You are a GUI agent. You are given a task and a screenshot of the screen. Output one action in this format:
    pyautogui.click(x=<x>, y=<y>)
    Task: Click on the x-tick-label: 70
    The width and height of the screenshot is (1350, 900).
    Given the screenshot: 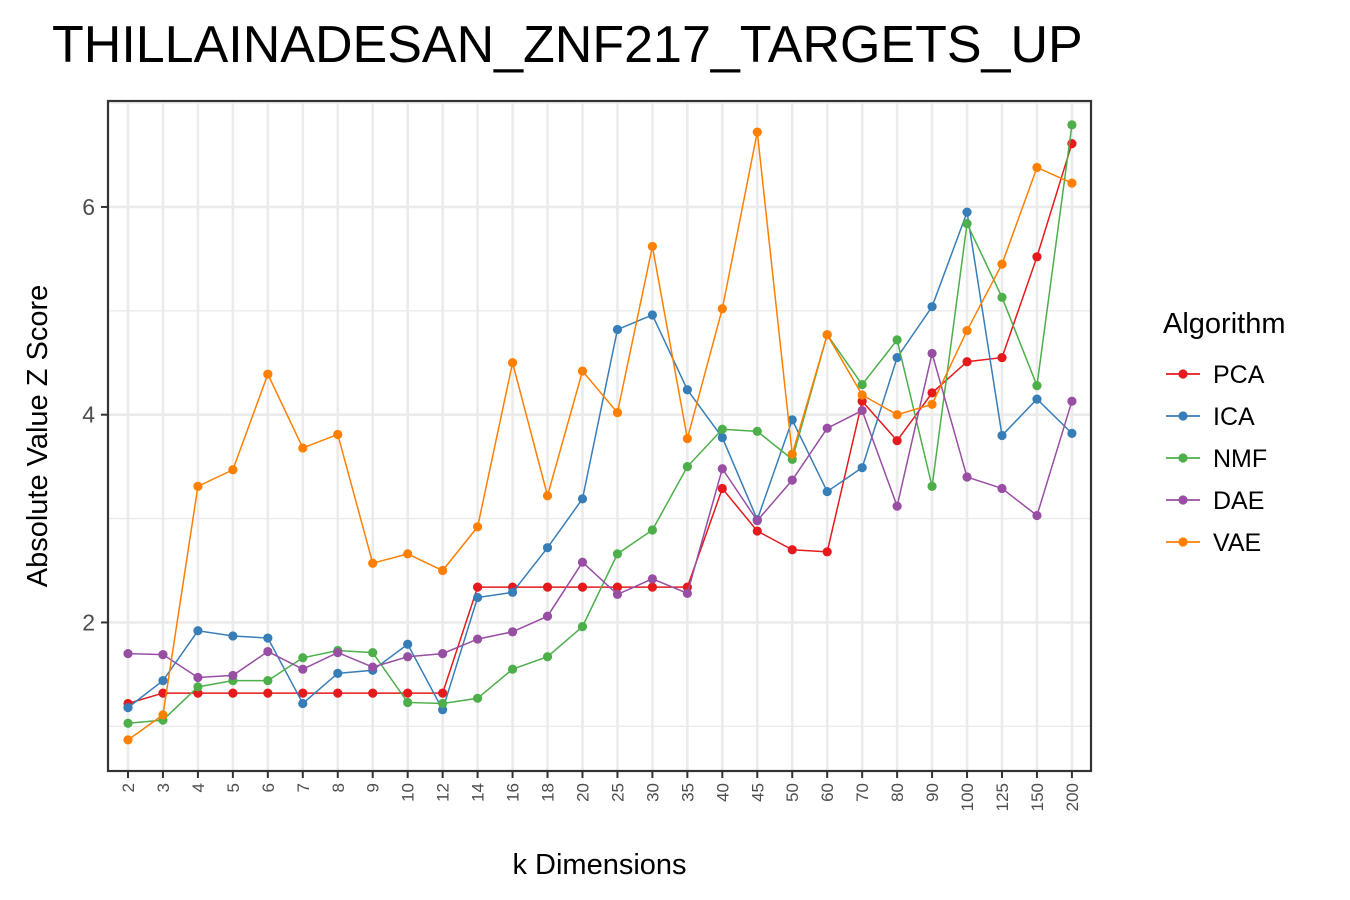 What is the action you would take?
    pyautogui.click(x=862, y=792)
    